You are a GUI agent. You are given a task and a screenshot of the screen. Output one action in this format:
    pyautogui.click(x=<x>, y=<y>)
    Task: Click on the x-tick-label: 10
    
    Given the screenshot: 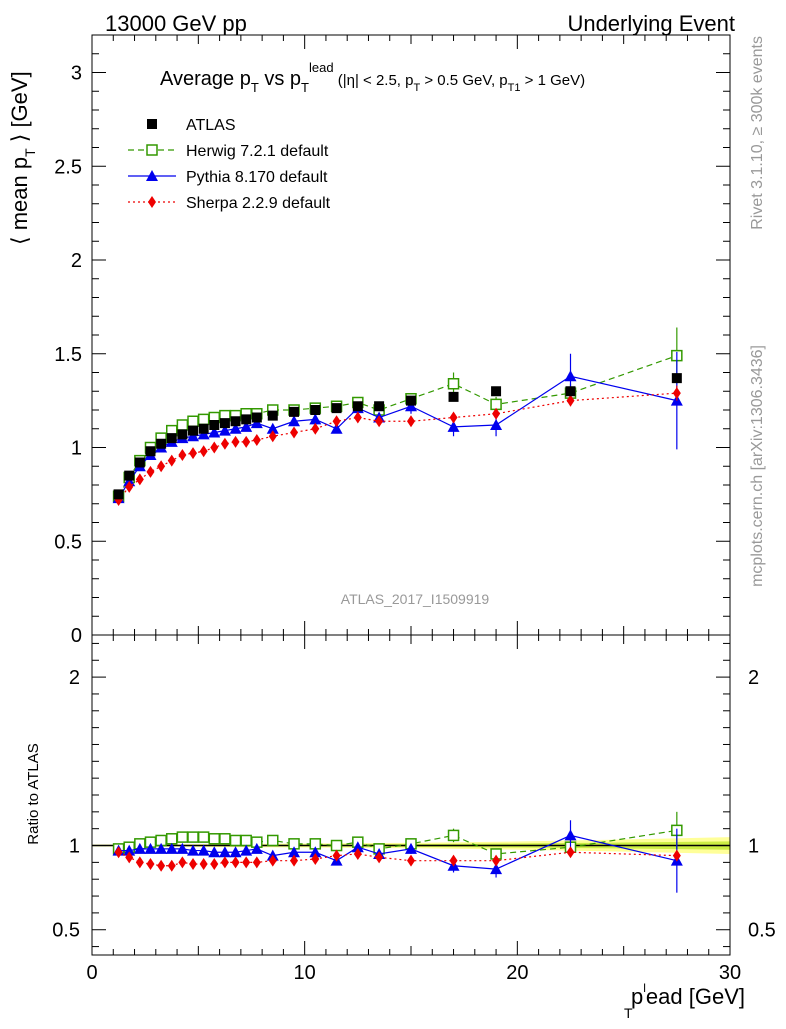 What is the action you would take?
    pyautogui.click(x=305, y=973)
    